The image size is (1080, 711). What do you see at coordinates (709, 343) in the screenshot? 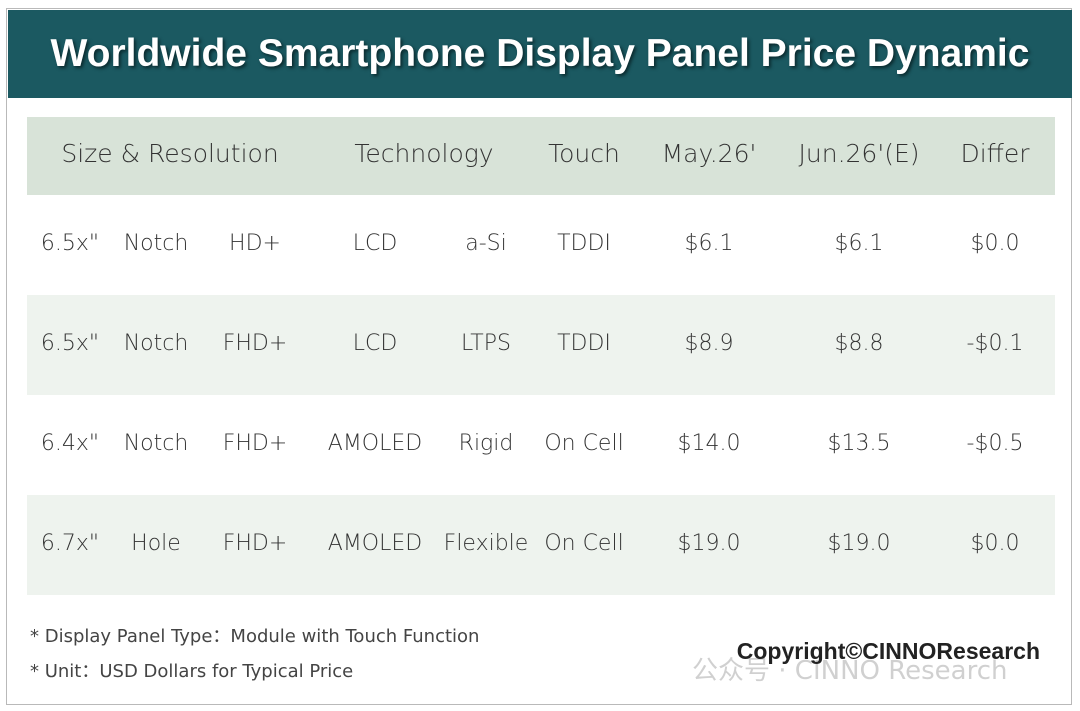
I see `table-cell: $8.9` at bounding box center [709, 343].